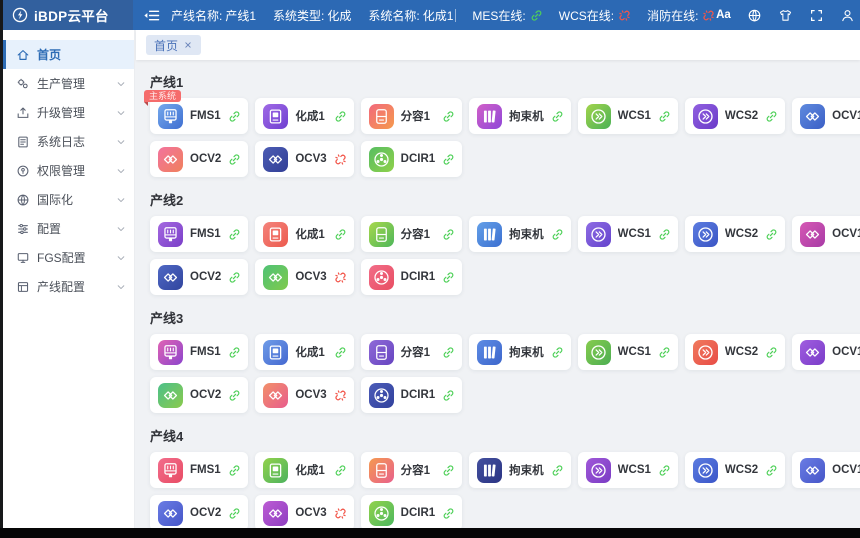 The height and width of the screenshot is (538, 860). What do you see at coordinates (276, 470) in the screenshot?
I see `formation-icon` at bounding box center [276, 470].